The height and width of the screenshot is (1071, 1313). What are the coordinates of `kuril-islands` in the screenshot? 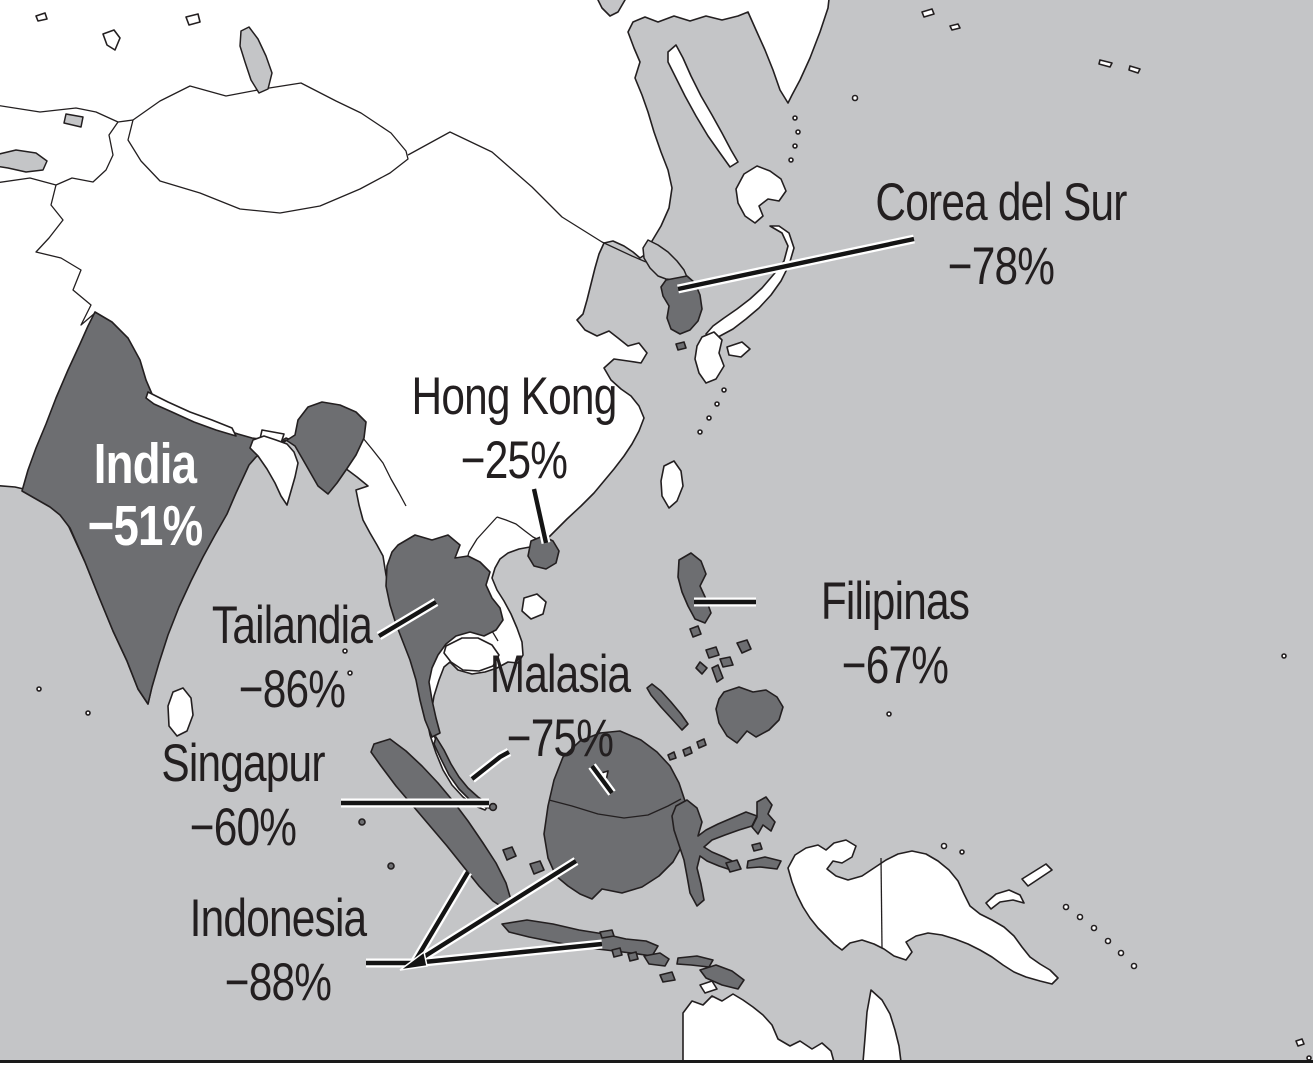 It's located at (794, 139).